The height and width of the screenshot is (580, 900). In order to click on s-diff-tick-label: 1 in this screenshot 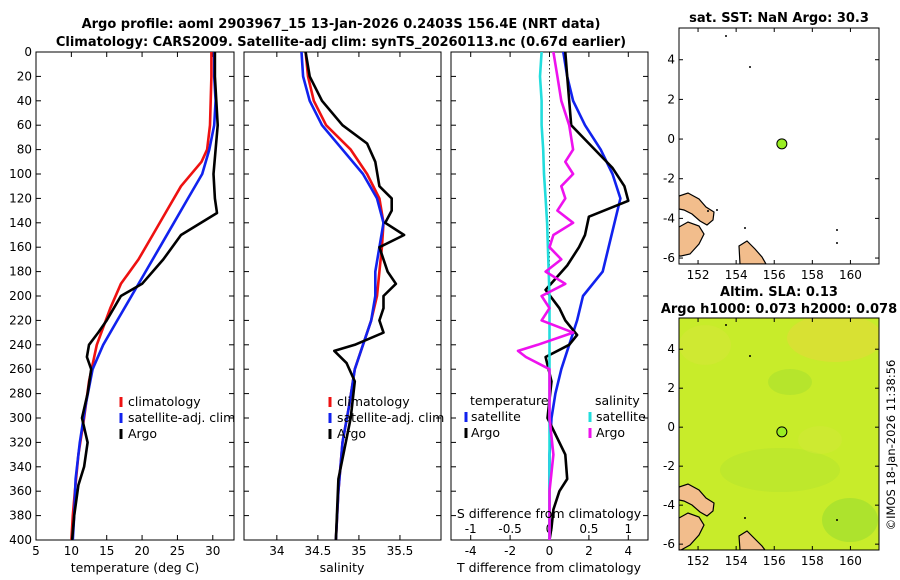, I will do `click(628, 529)`.